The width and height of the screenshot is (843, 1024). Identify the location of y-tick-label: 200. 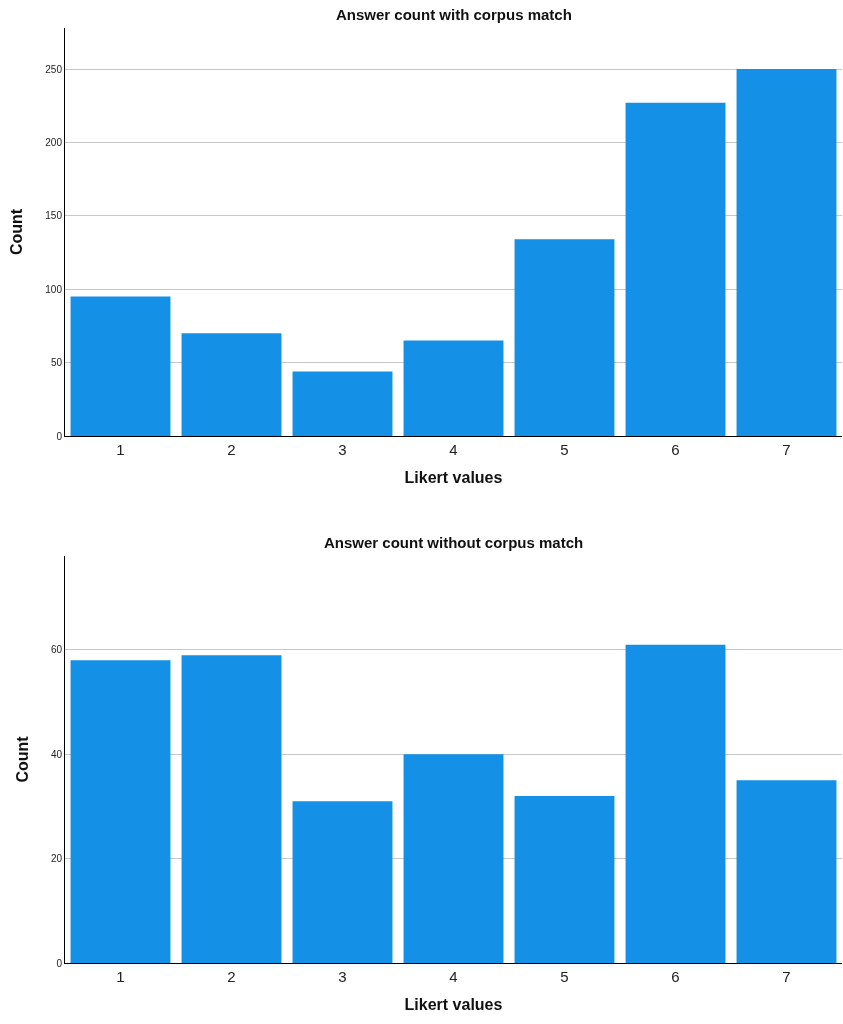
(54, 142).